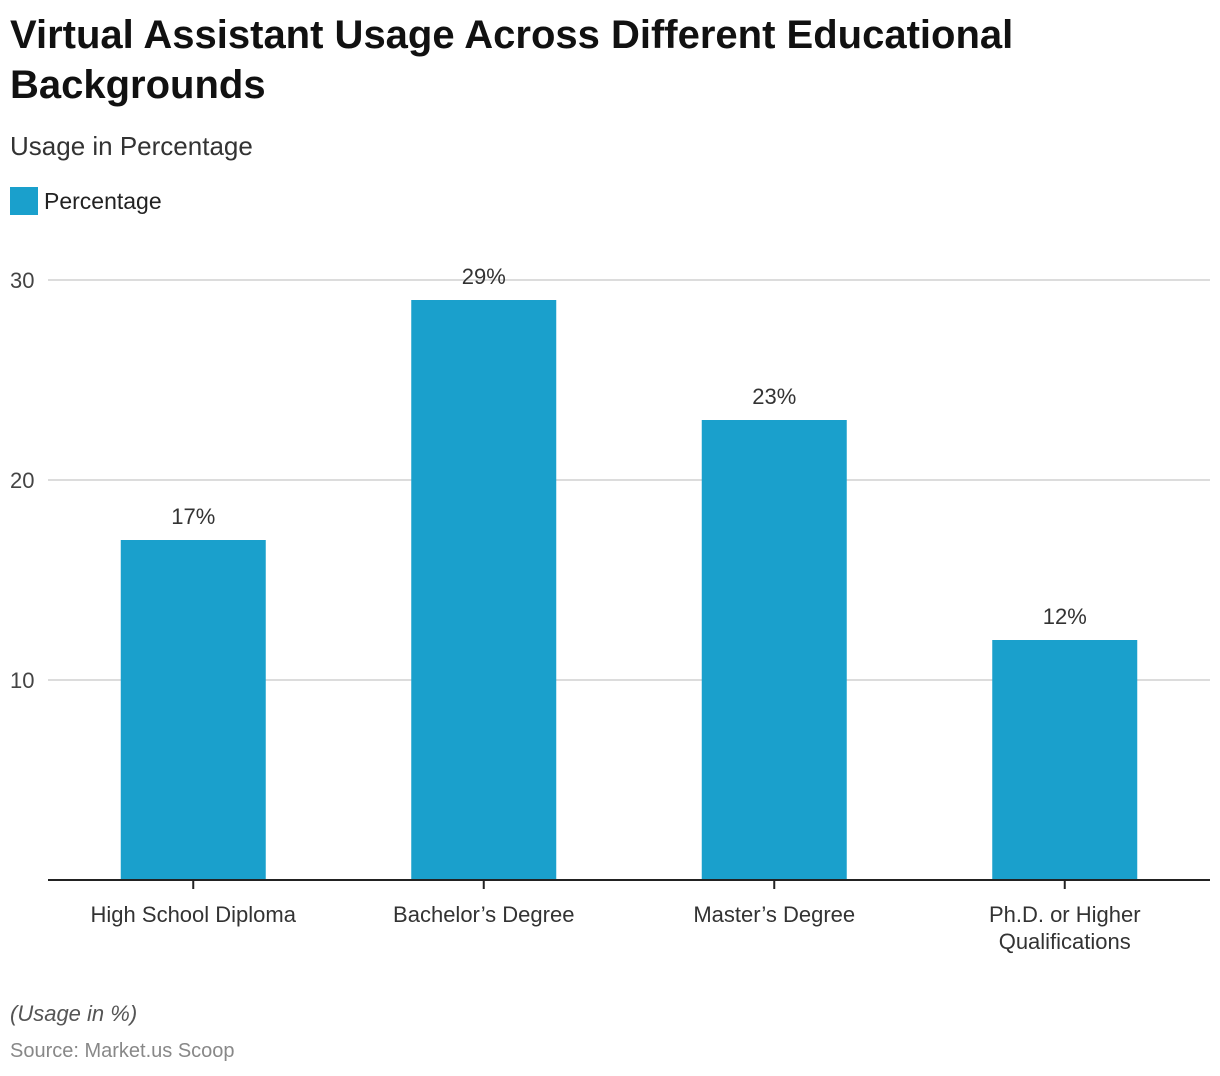  Describe the element at coordinates (74, 1013) in the screenshot. I see `footnote: (Usage in %)` at that location.